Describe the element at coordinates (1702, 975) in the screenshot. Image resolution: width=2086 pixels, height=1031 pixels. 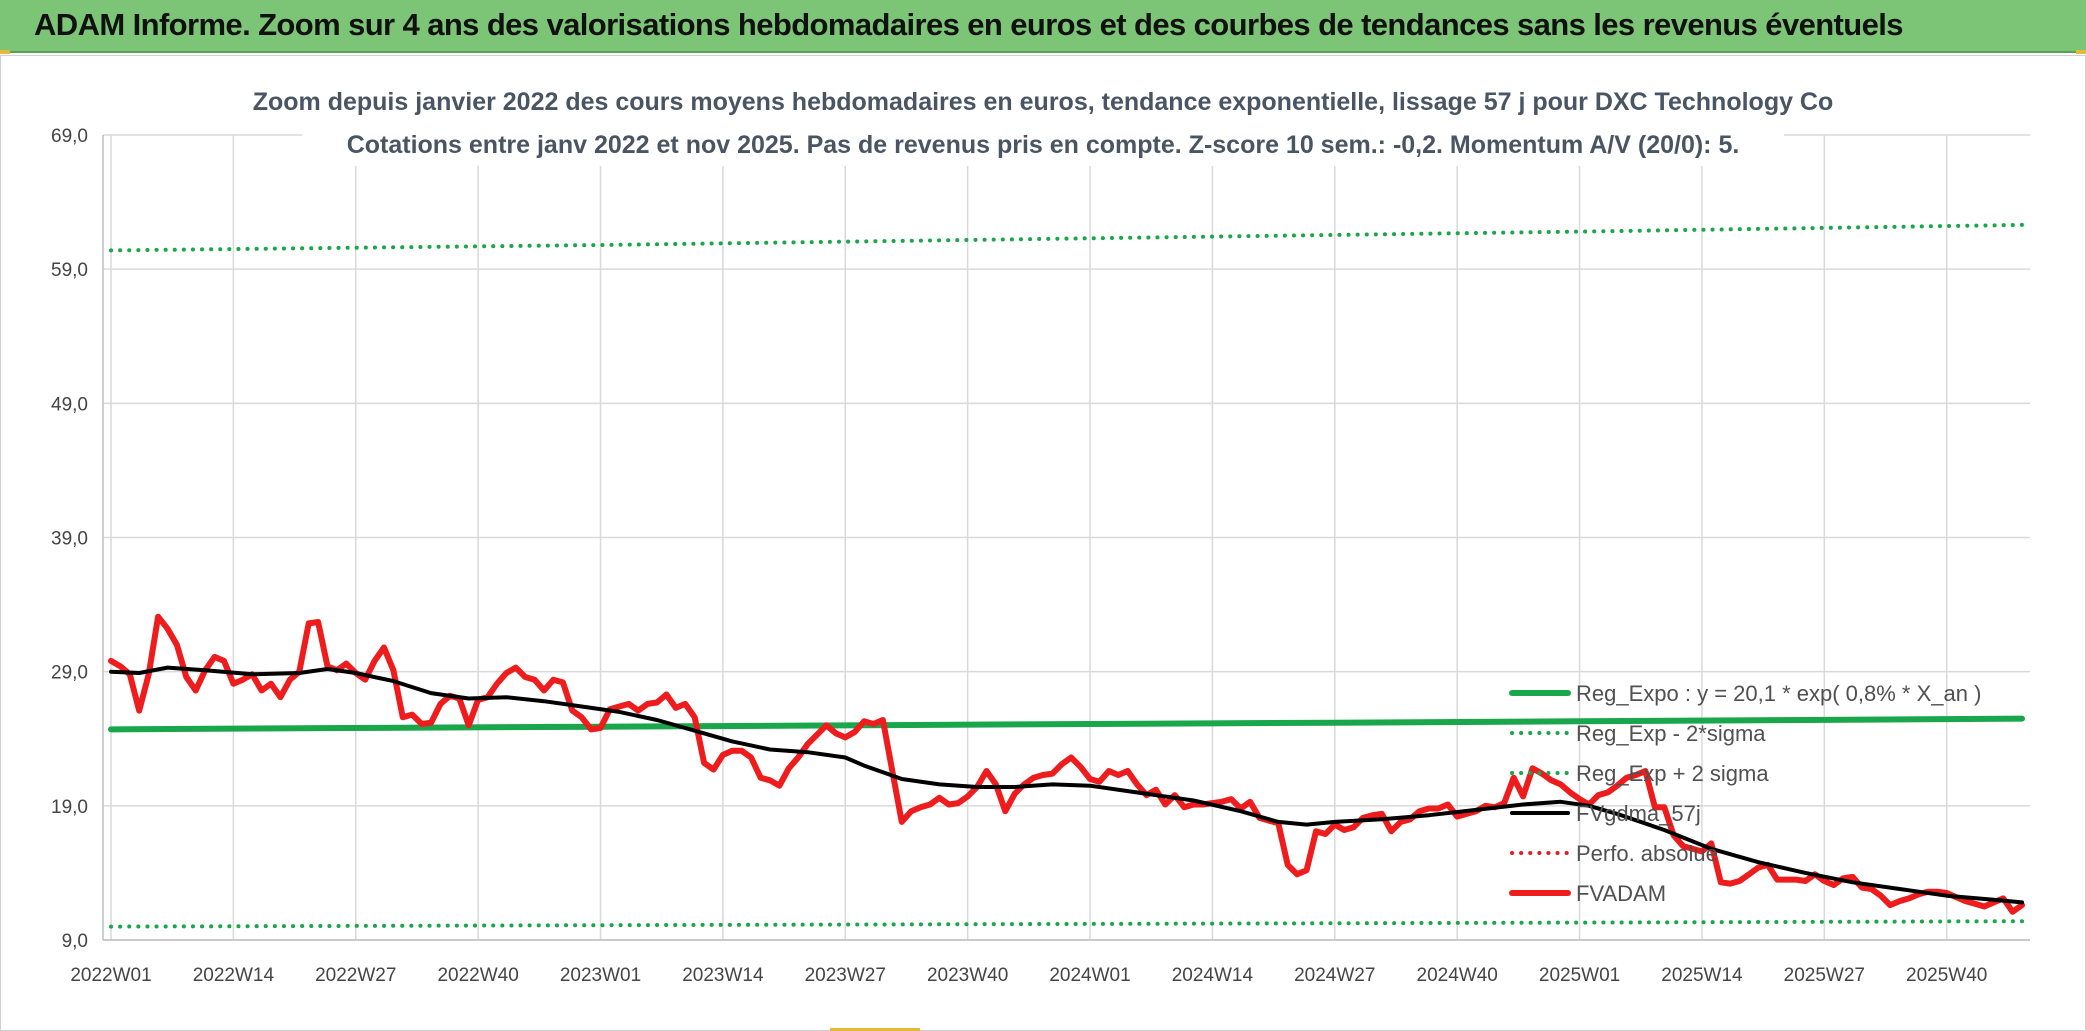
I see `x-tick-label: 2025W14` at that location.